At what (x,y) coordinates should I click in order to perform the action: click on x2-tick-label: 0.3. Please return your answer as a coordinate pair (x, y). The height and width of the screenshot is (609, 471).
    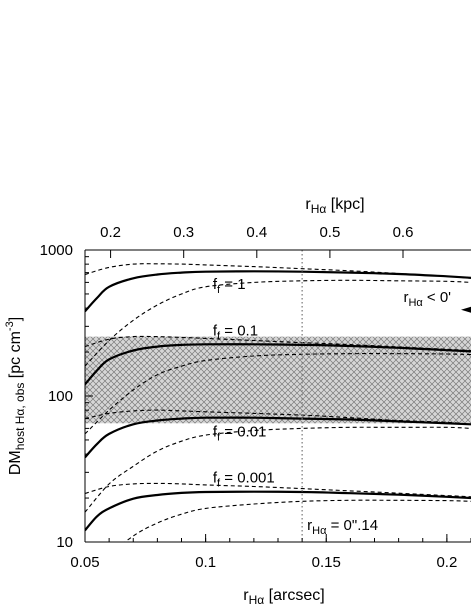
    Looking at the image, I should click on (183, 232).